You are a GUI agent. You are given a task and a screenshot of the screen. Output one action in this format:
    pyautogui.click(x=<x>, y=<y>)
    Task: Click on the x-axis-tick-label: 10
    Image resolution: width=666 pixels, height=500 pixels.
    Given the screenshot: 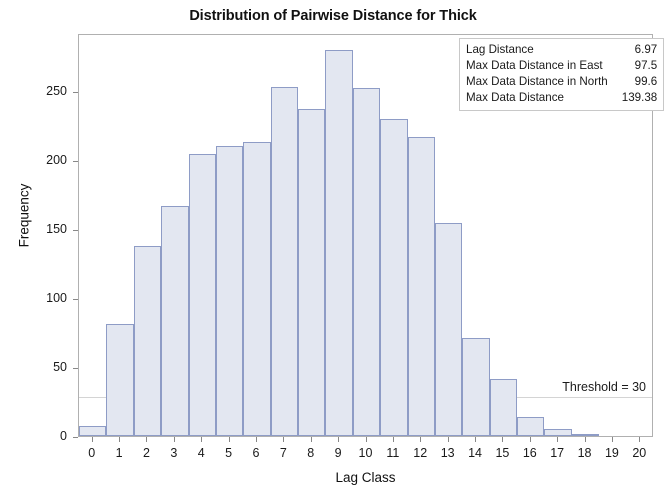 What is the action you would take?
    pyautogui.click(x=365, y=453)
    